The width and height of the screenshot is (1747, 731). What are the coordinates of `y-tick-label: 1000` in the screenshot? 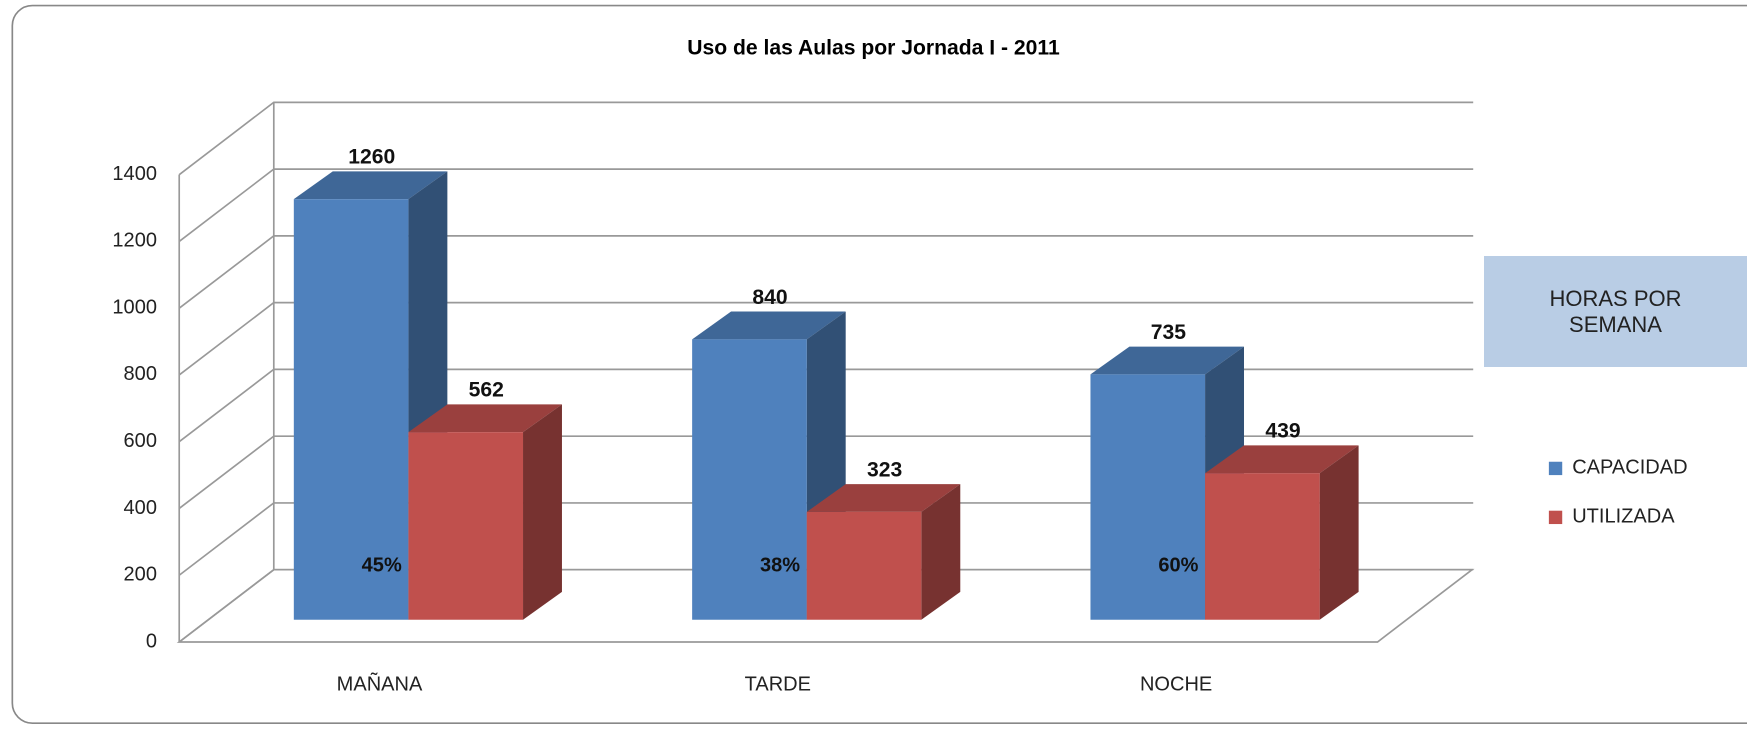 It's located at (134, 307).